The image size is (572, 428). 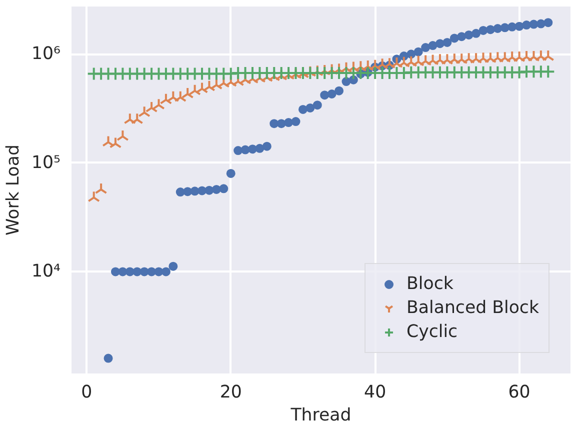 I want to click on x-tick-label: 60, so click(x=519, y=392).